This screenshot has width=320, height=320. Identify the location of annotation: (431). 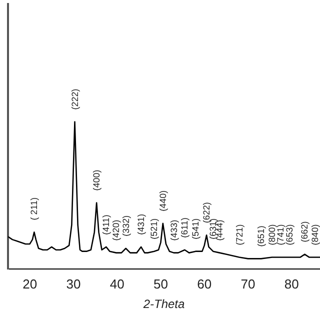
(141, 224).